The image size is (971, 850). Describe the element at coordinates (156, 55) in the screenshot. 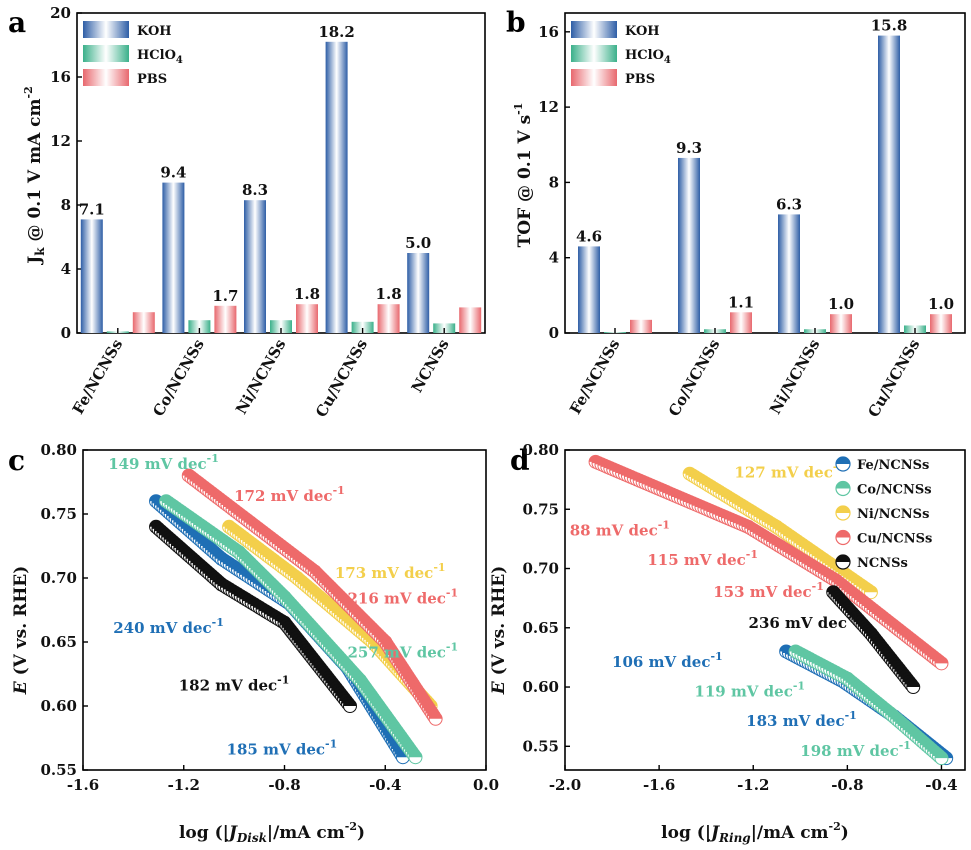

I see `legend-label-main: HClO` at that location.